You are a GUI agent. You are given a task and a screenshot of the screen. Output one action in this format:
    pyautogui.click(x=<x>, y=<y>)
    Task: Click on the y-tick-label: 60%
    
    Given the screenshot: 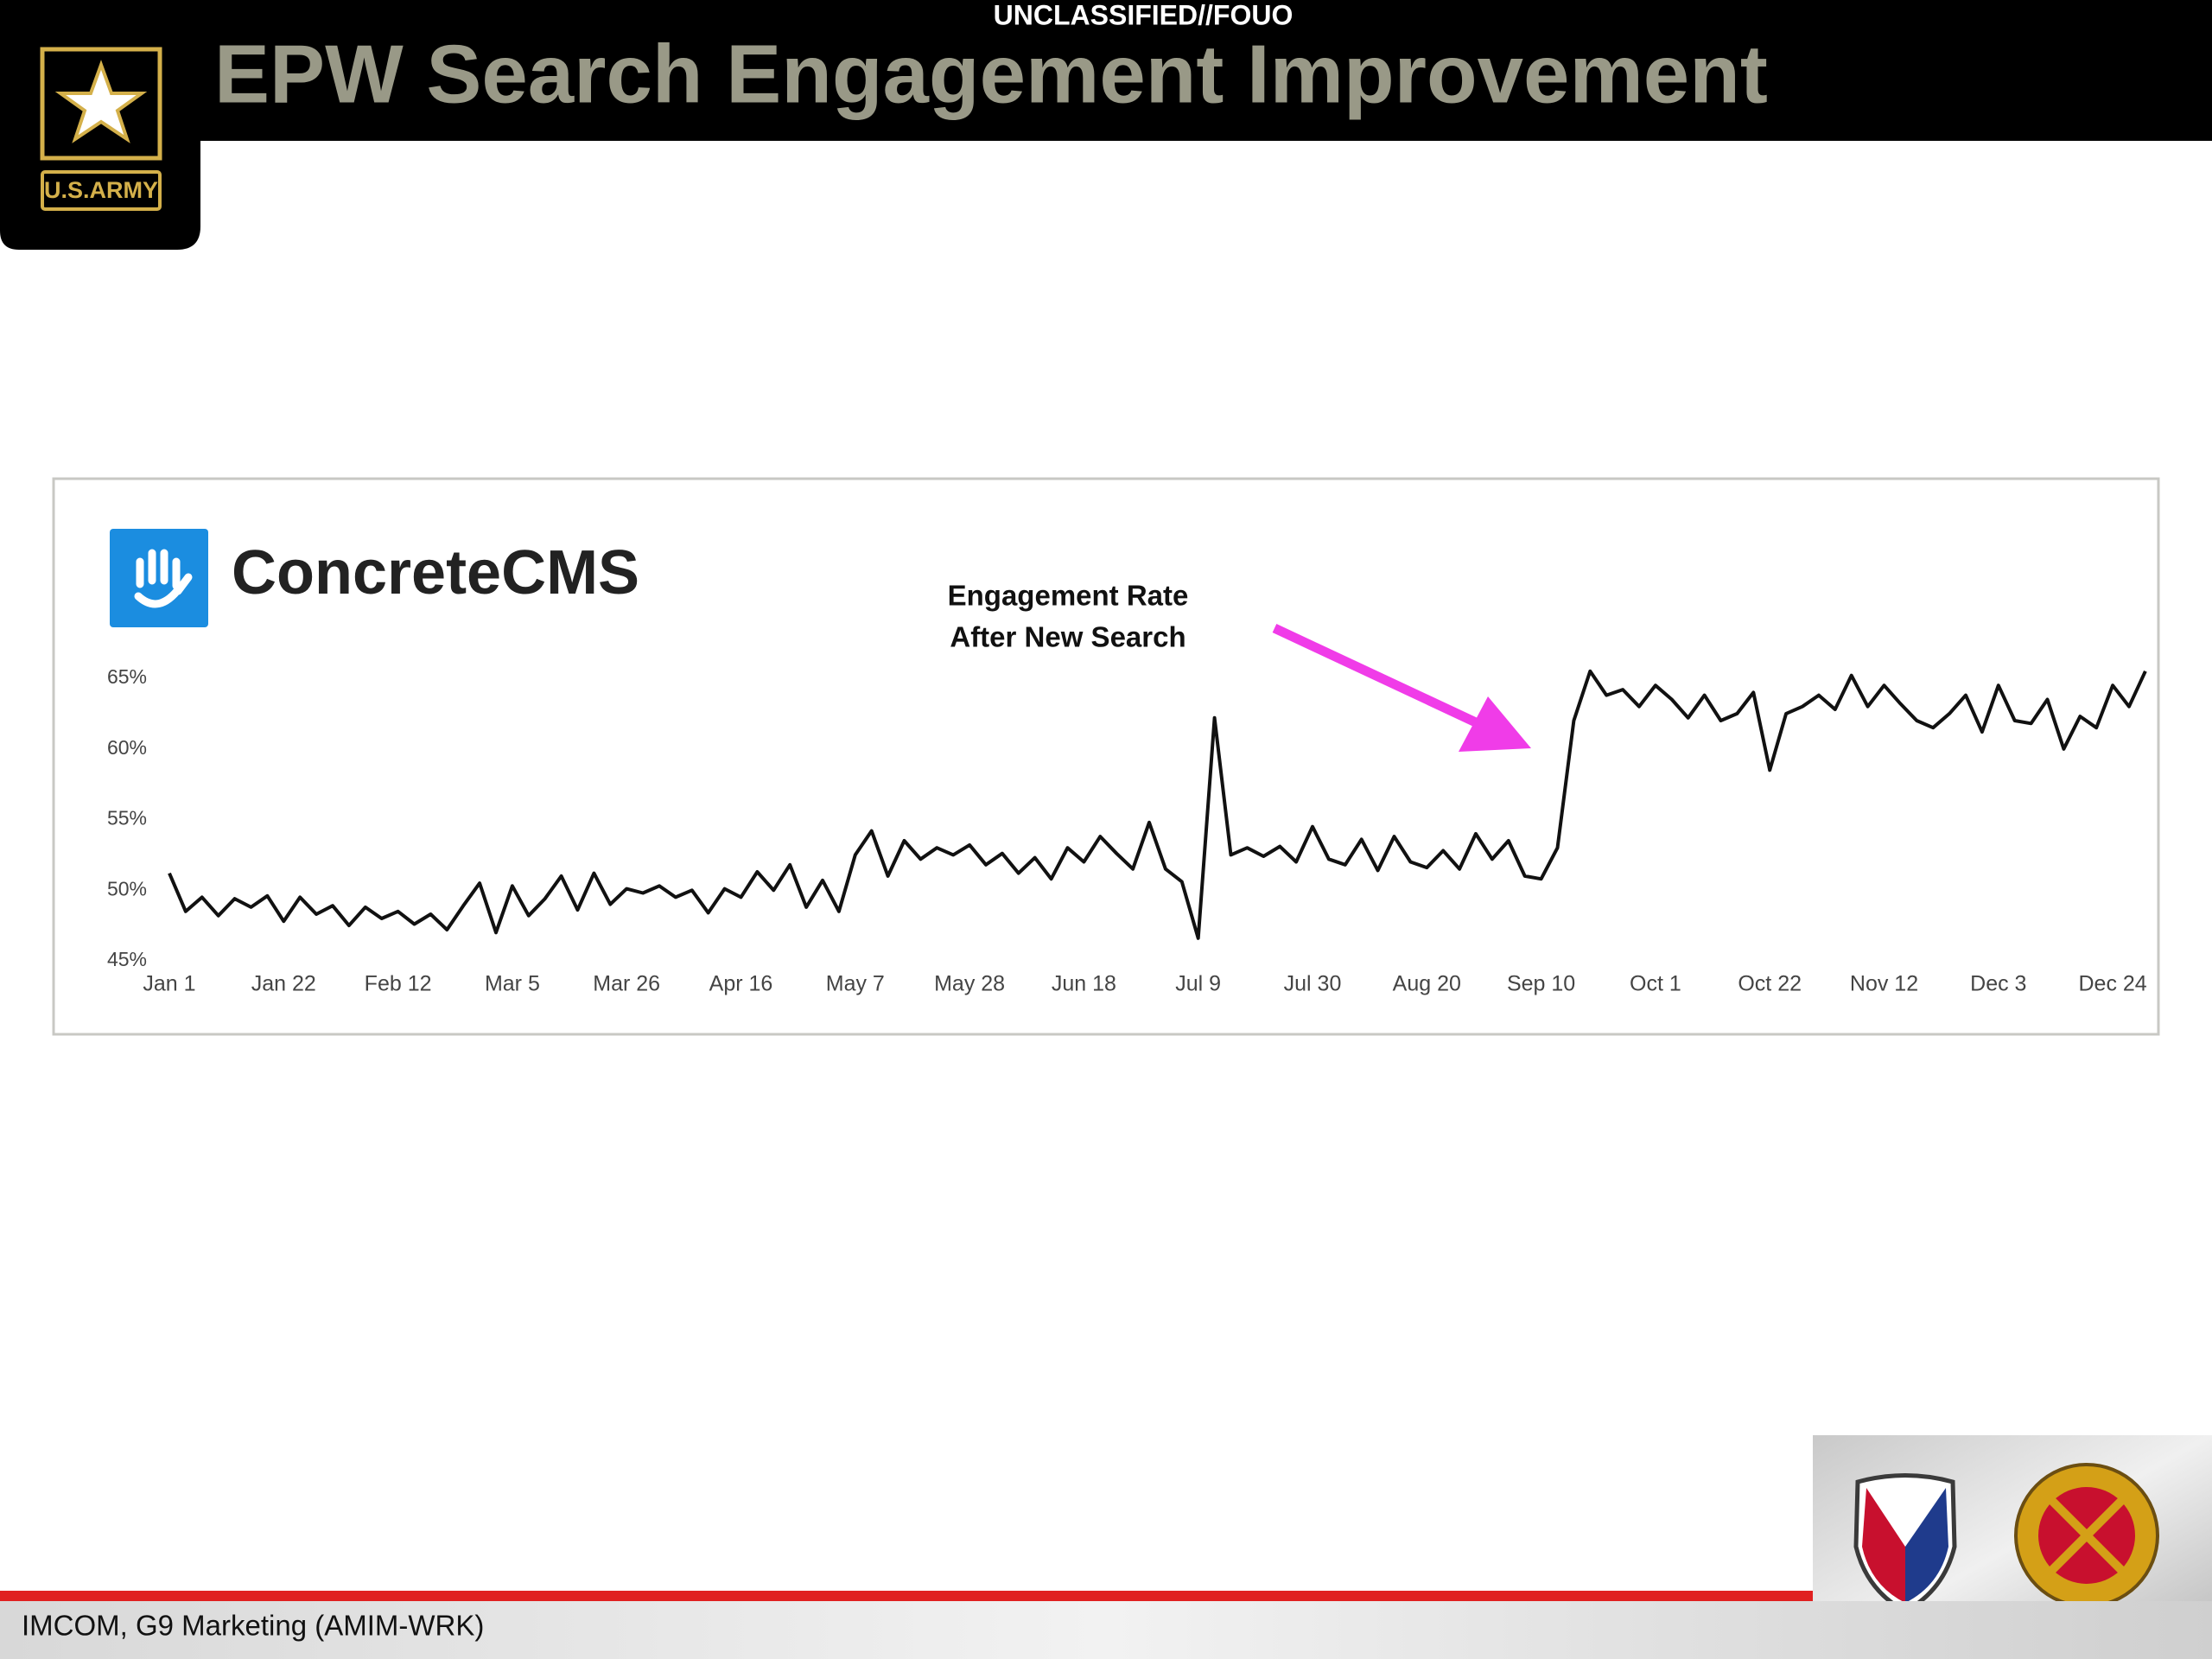 What is the action you would take?
    pyautogui.click(x=127, y=747)
    